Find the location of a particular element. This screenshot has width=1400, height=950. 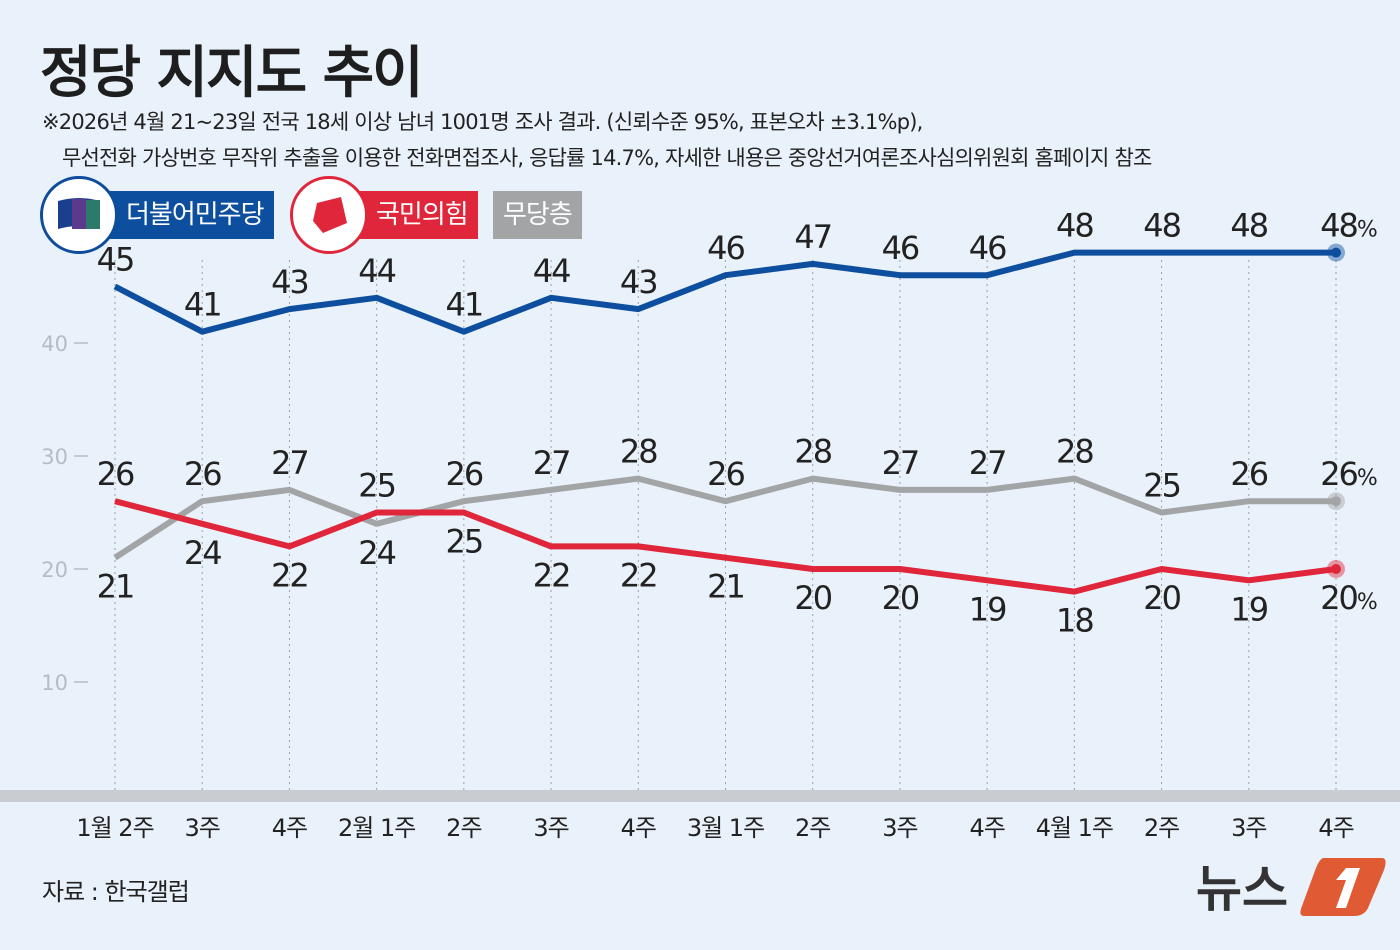

x-tick-label: 4월 1주 is located at coordinates (1074, 828).